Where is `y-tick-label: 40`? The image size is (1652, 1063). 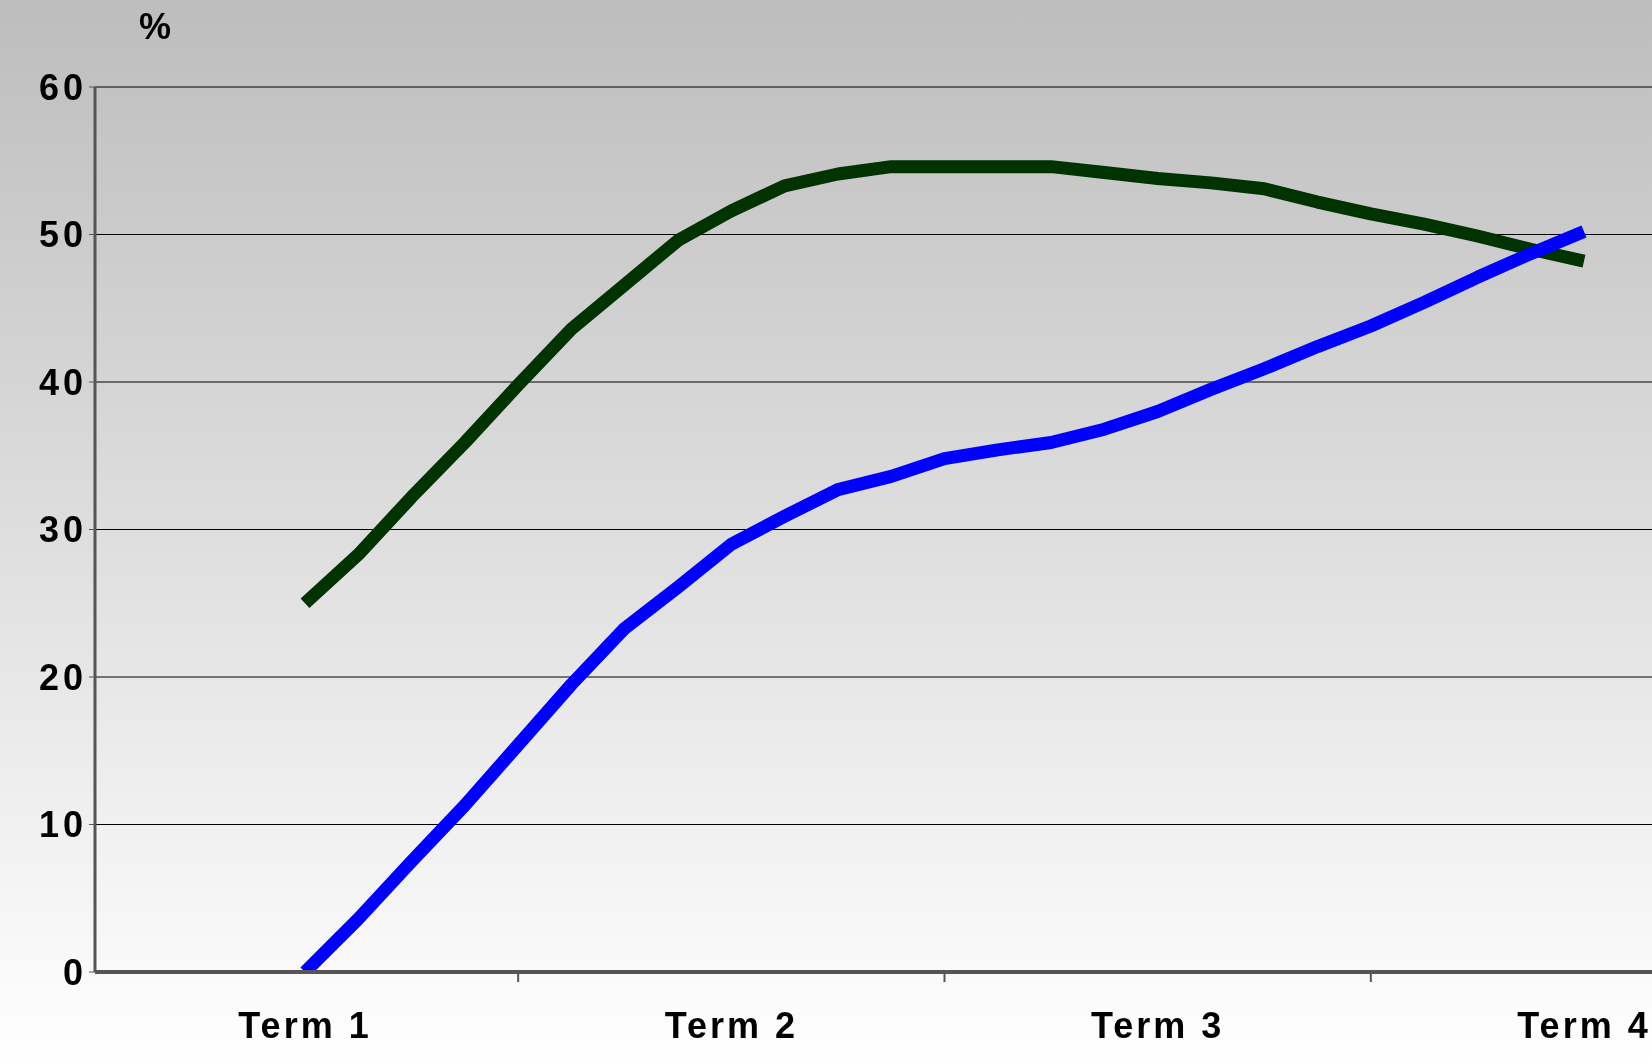
y-tick-label: 40 is located at coordinates (62, 382).